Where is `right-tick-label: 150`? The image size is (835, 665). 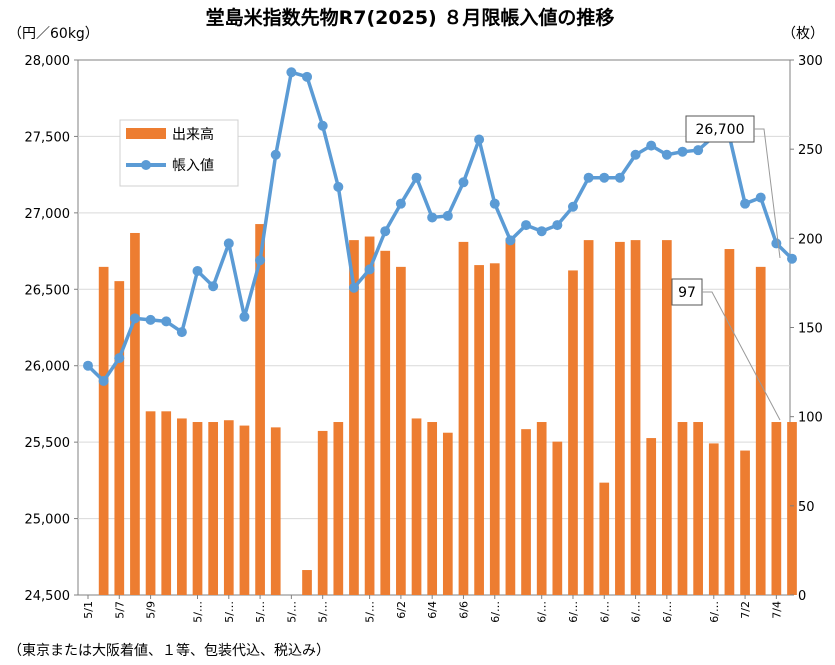 right-tick-label: 150 is located at coordinates (810, 329).